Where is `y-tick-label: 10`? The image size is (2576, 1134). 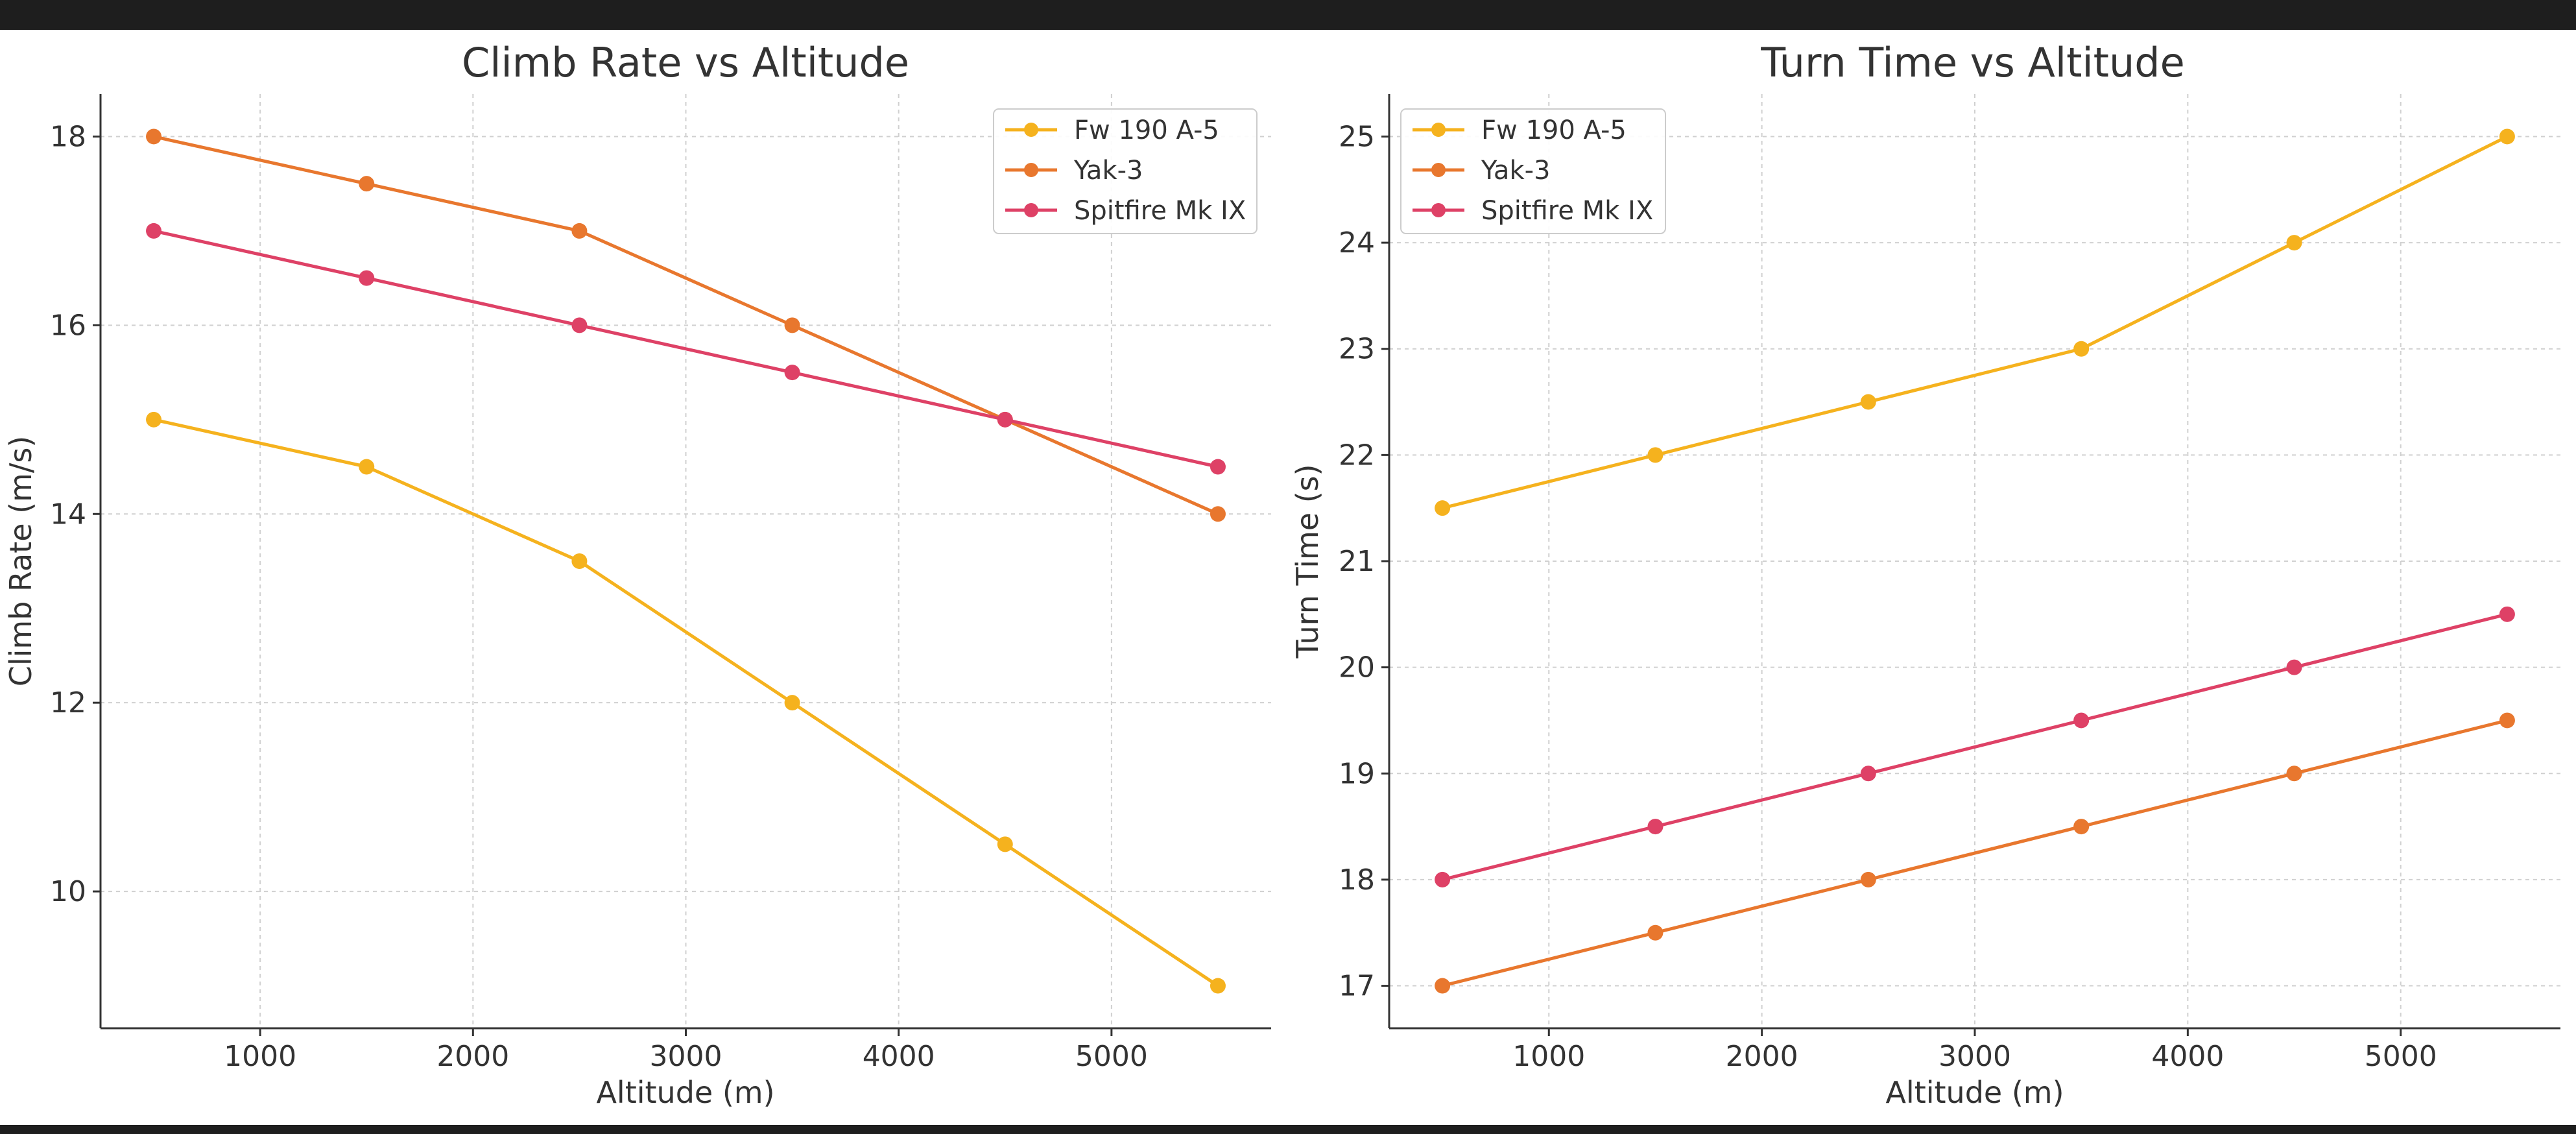
y-tick-label: 10 is located at coordinates (68, 891).